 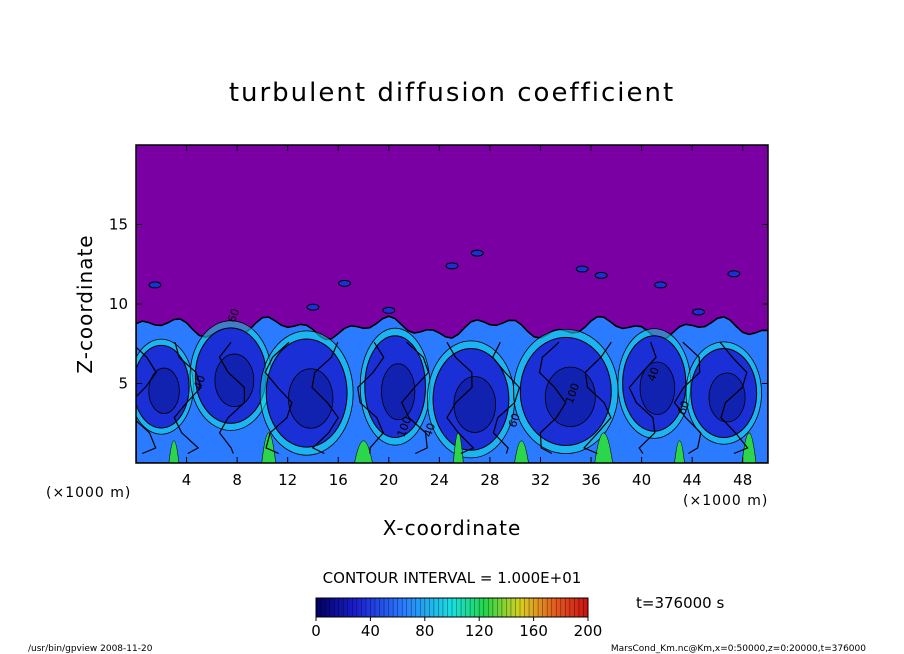 What do you see at coordinates (456, 628) in the screenshot?
I see `colorbar-ticks: 0 40 80 120 160 200` at bounding box center [456, 628].